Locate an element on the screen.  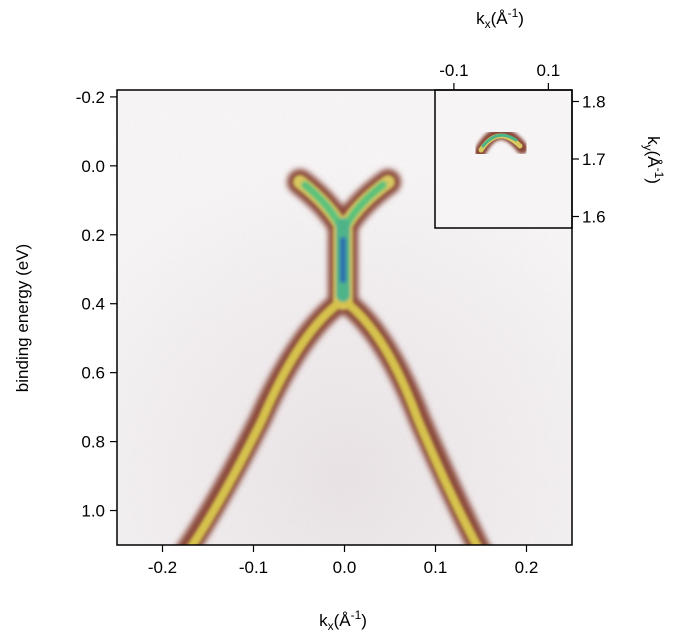
y-axis-label: binding energy (eV) is located at coordinates (22, 318).